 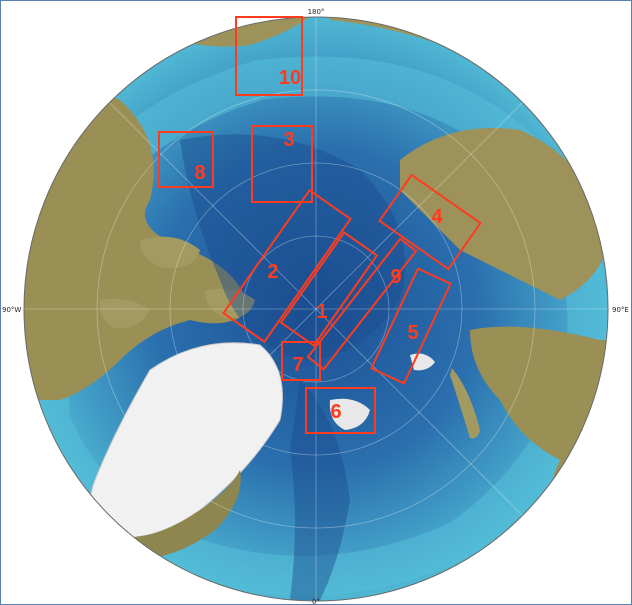 What do you see at coordinates (321, 312) in the screenshot?
I see `box-1-label: 1` at bounding box center [321, 312].